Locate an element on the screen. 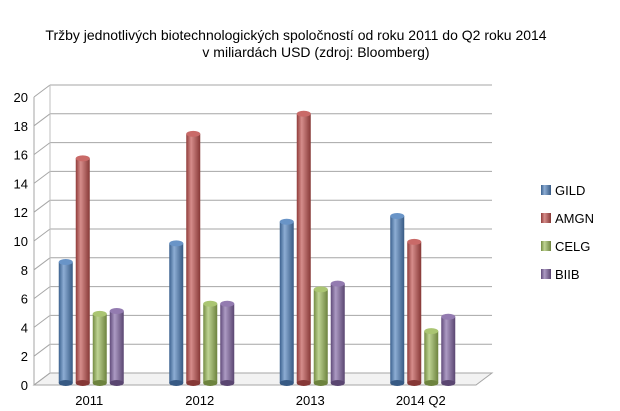 The height and width of the screenshot is (411, 620). bar-amgn-2011 is located at coordinates (82, 270).